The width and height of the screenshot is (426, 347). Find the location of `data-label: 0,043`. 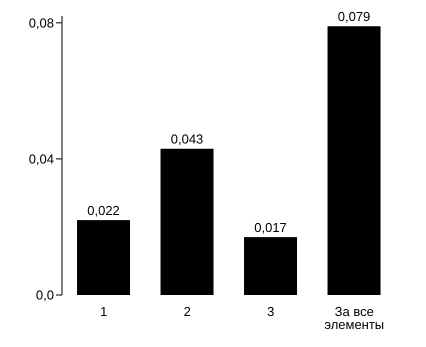

data-label: 0,043 is located at coordinates (187, 139).